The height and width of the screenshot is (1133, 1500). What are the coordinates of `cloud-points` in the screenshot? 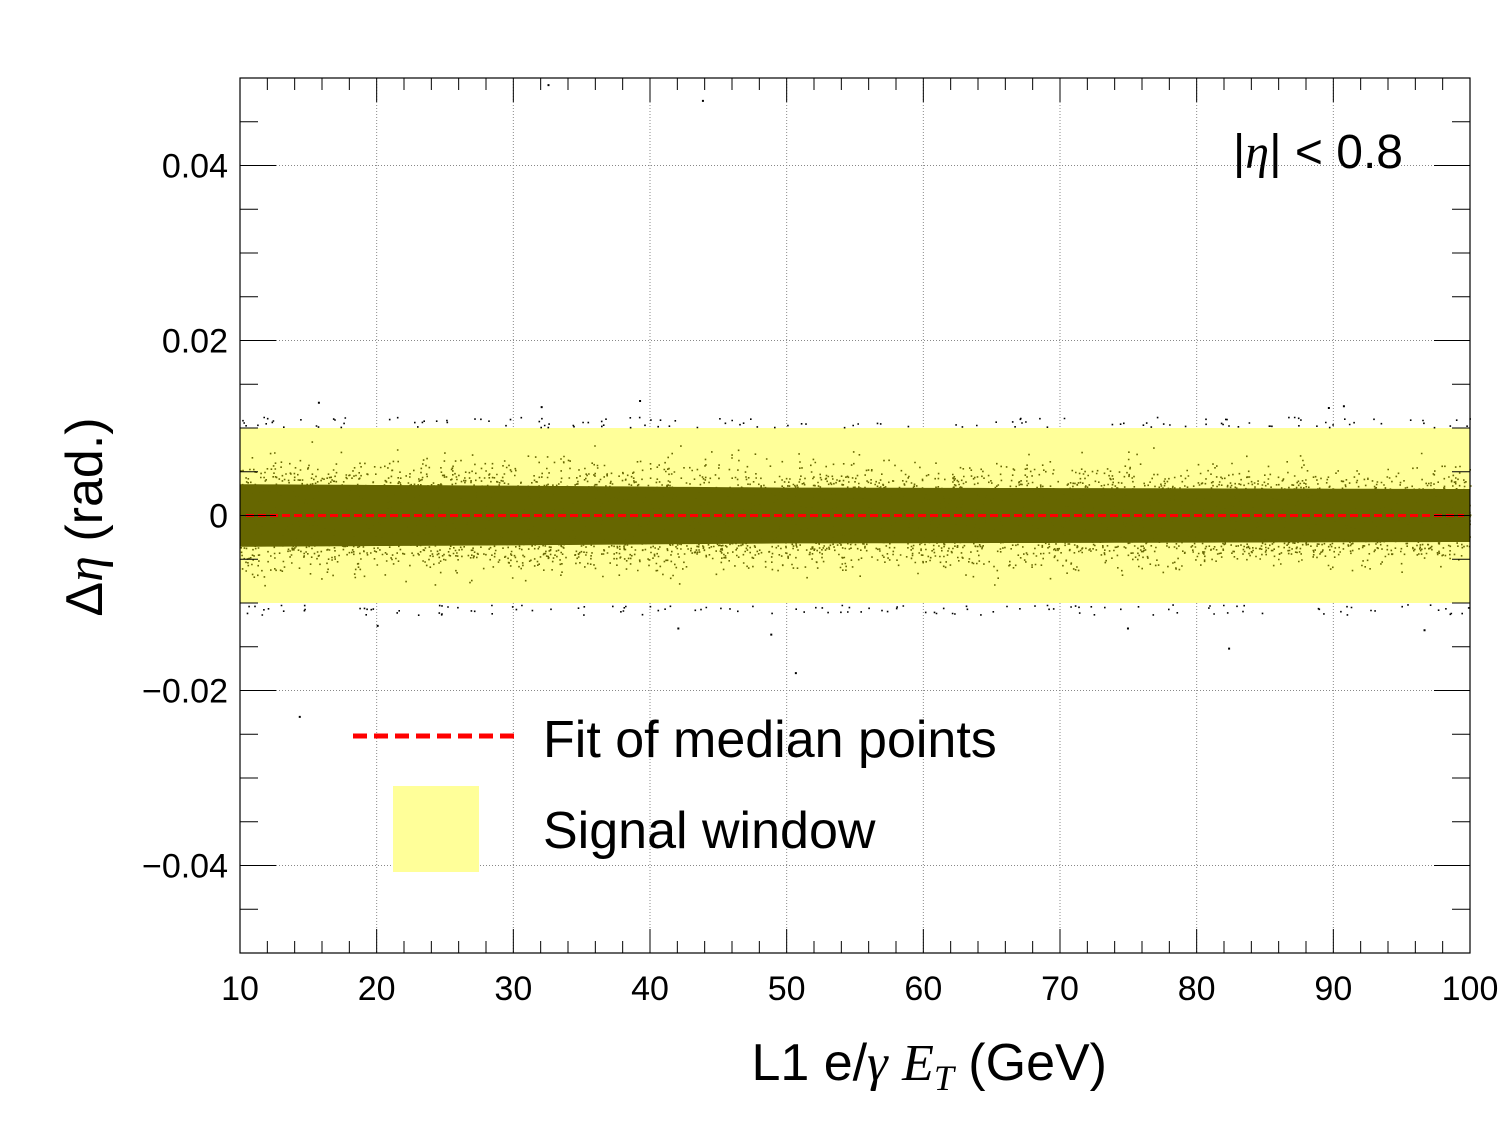 It's located at (856, 514).